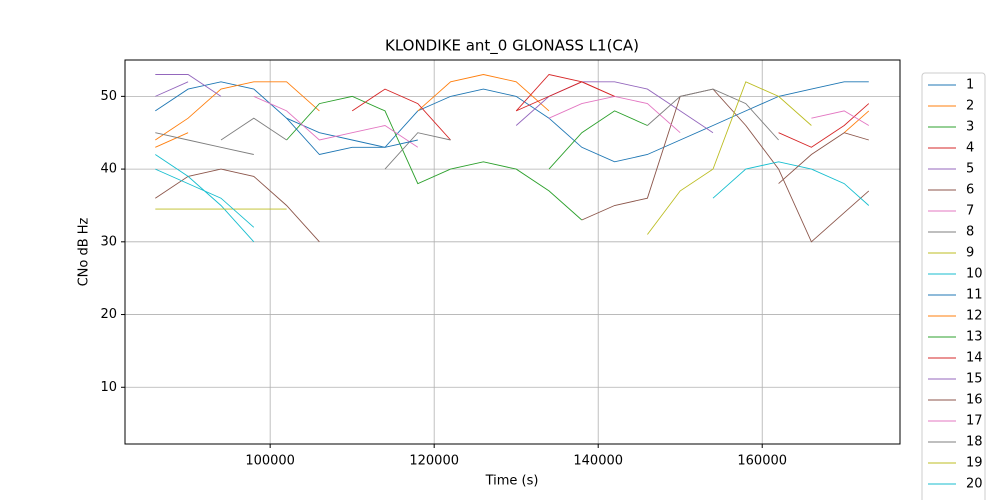 This screenshot has height=500, width=1000. Describe the element at coordinates (970, 85) in the screenshot. I see `legend-label: 1` at that location.